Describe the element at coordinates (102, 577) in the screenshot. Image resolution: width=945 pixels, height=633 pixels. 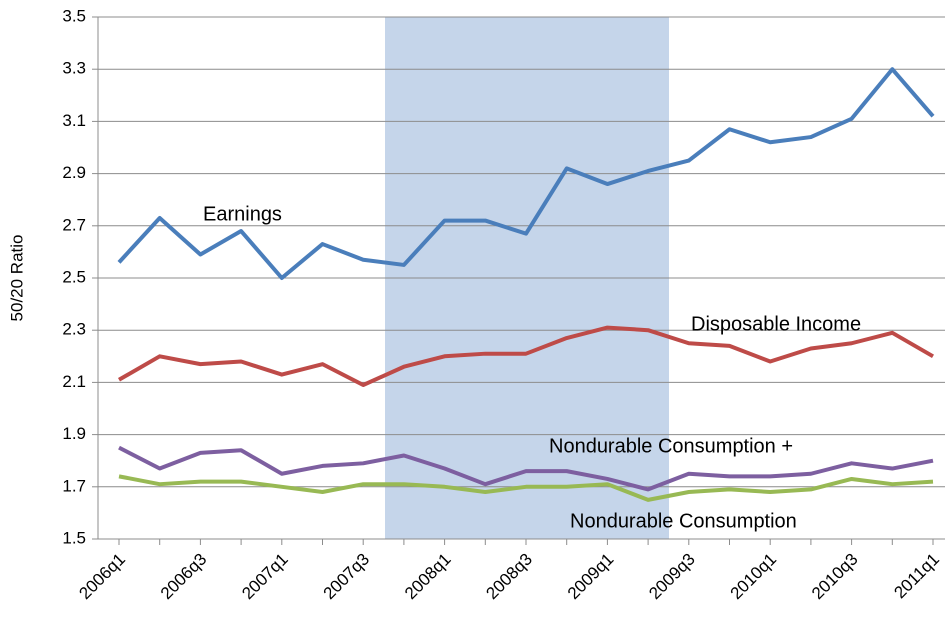
I see `x-tick-label: 2006q1` at that location.